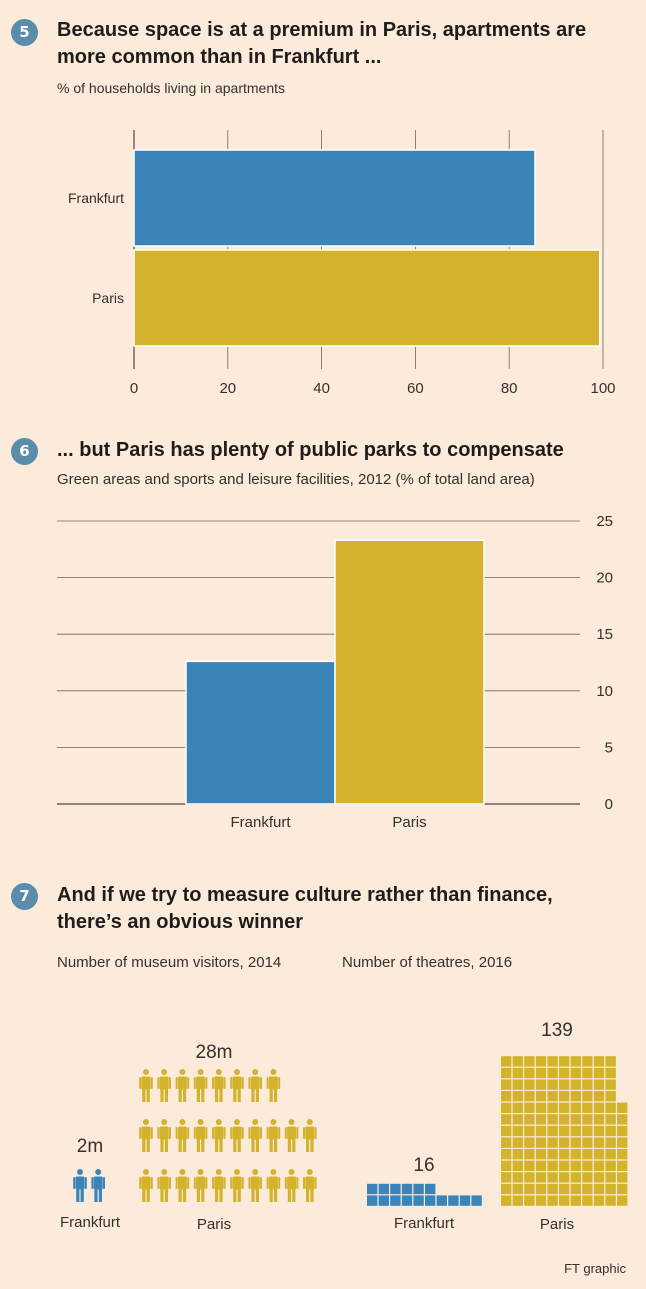 The height and width of the screenshot is (1289, 646). What do you see at coordinates (90, 1146) in the screenshot?
I see `value-label-museum-frankfurt: 2m` at bounding box center [90, 1146].